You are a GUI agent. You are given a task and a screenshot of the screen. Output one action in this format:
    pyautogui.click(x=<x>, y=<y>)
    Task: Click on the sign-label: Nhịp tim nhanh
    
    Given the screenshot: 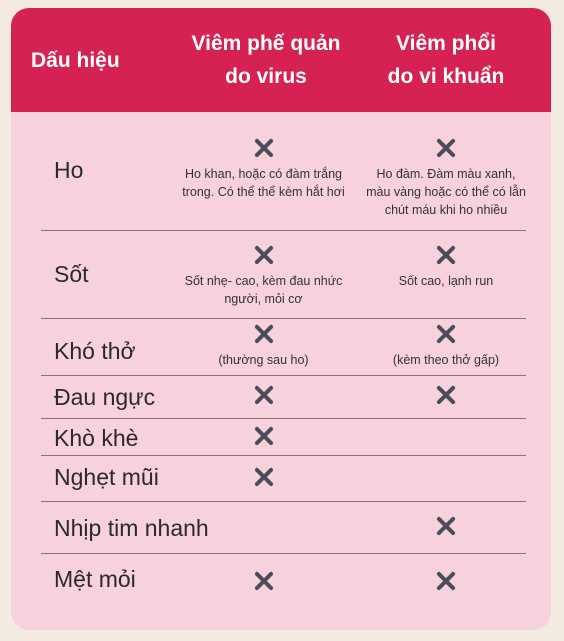 What is the action you would take?
    pyautogui.click(x=131, y=528)
    